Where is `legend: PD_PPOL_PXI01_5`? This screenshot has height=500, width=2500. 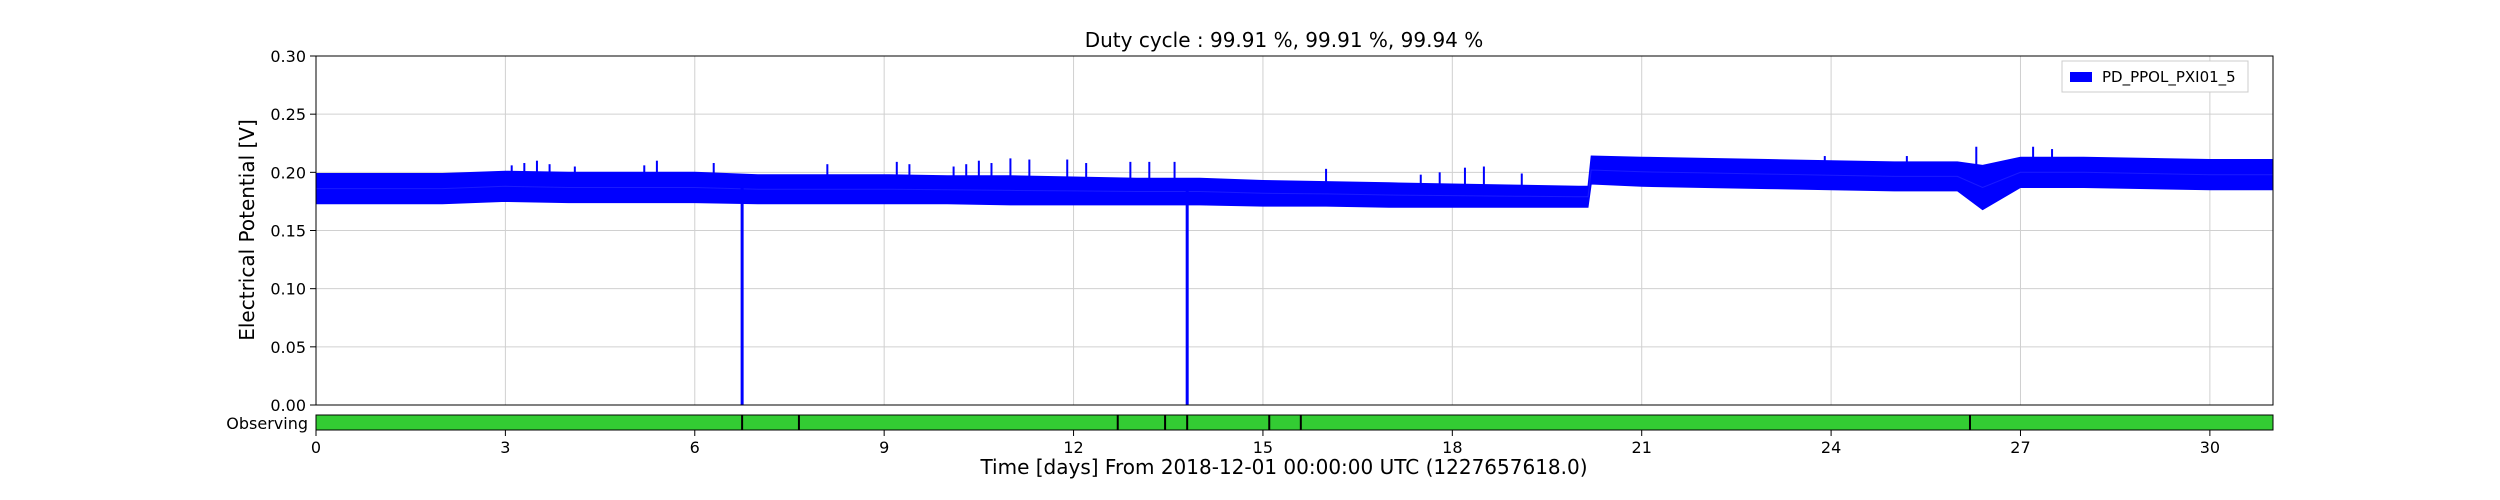 legend: PD_PPOL_PXI01_5 is located at coordinates (2155, 76).